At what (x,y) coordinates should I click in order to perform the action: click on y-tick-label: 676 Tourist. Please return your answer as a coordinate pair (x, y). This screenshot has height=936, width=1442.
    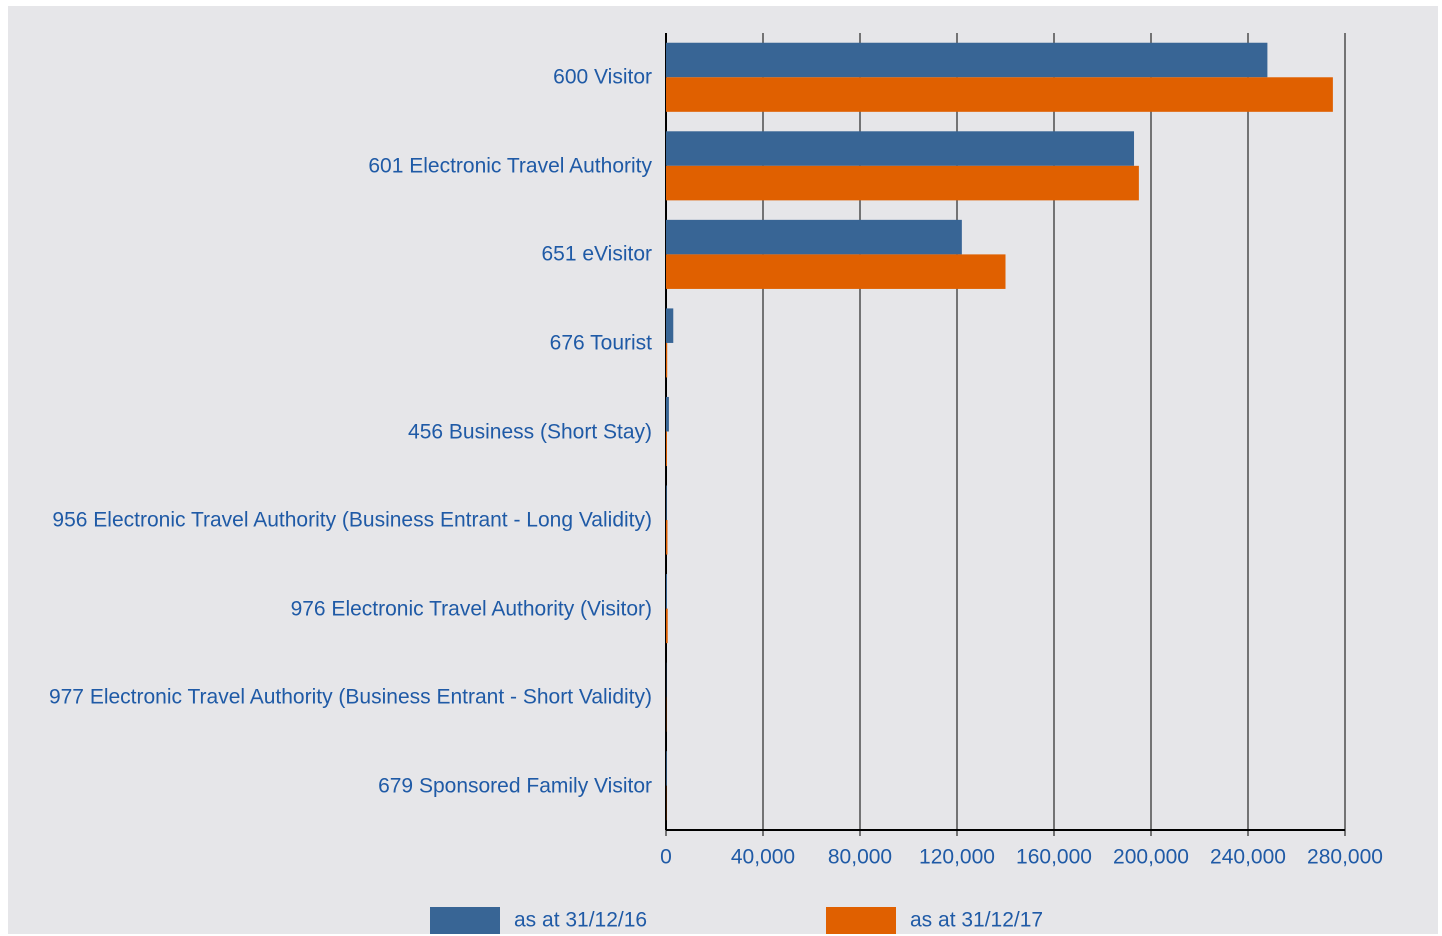
    Looking at the image, I should click on (600, 343).